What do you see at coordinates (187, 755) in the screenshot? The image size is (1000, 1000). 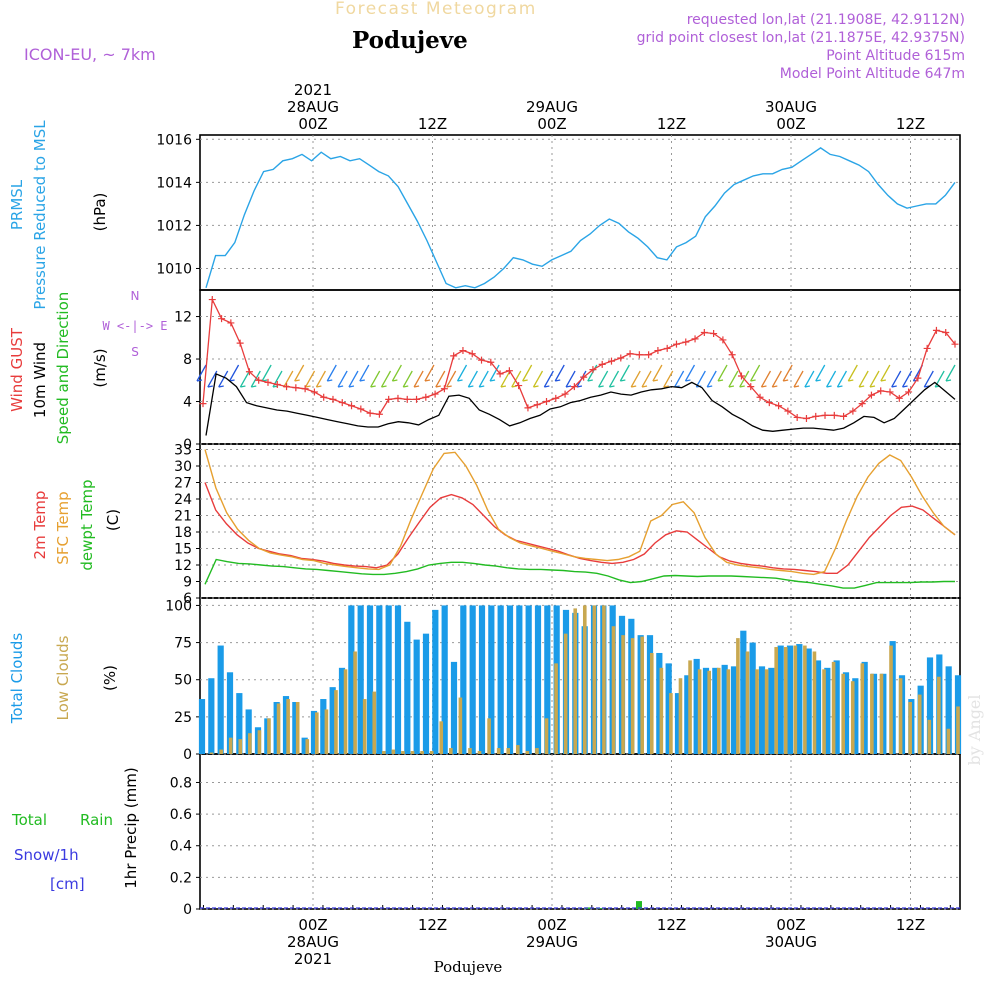 I see `clouds-y-tick-label: 0` at bounding box center [187, 755].